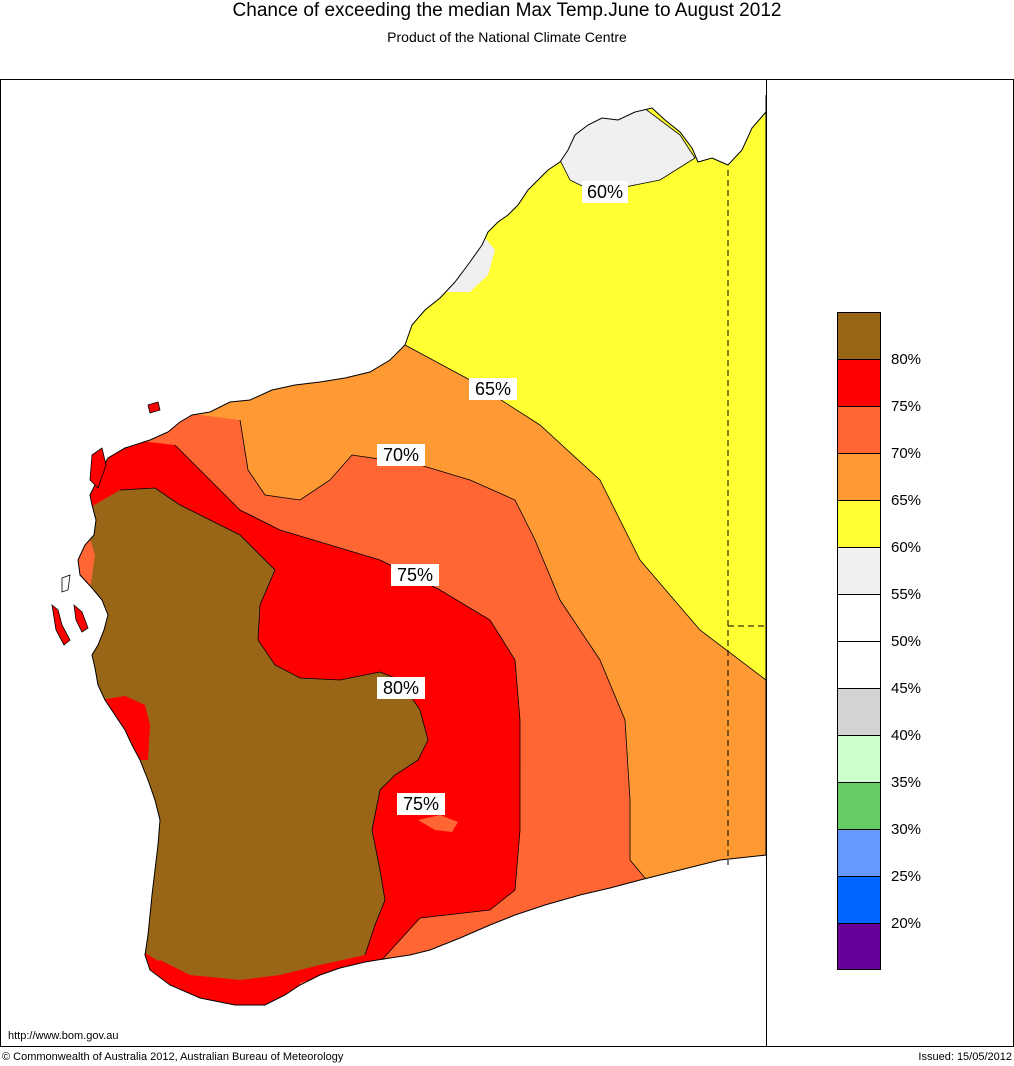  What do you see at coordinates (627, 147) in the screenshot?
I see `zone-55-60-north` at bounding box center [627, 147].